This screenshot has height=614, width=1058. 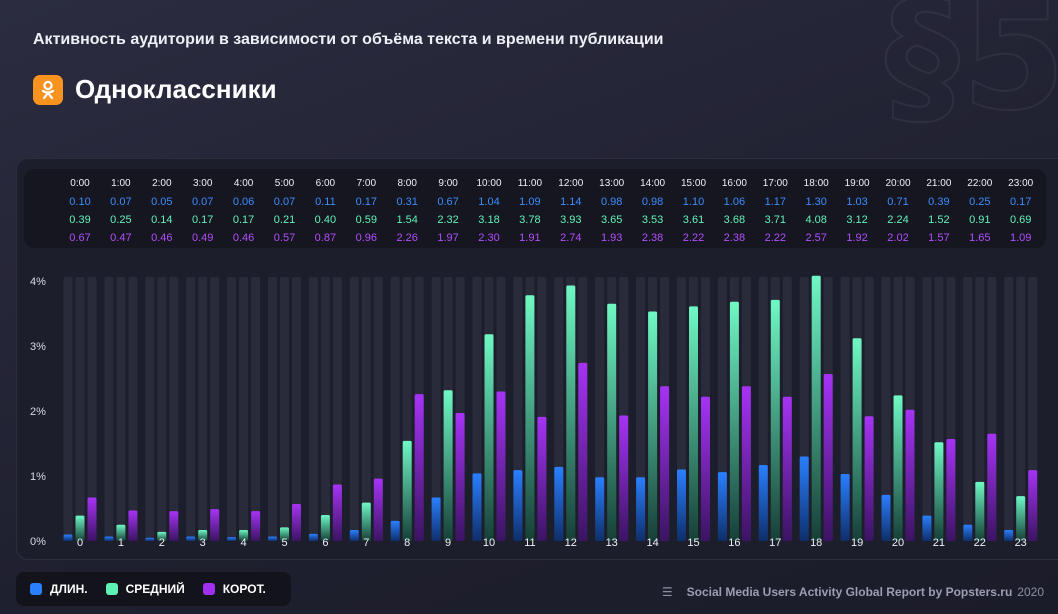 What do you see at coordinates (857, 202) in the screenshot?
I see `table-value-long: 1.03` at bounding box center [857, 202].